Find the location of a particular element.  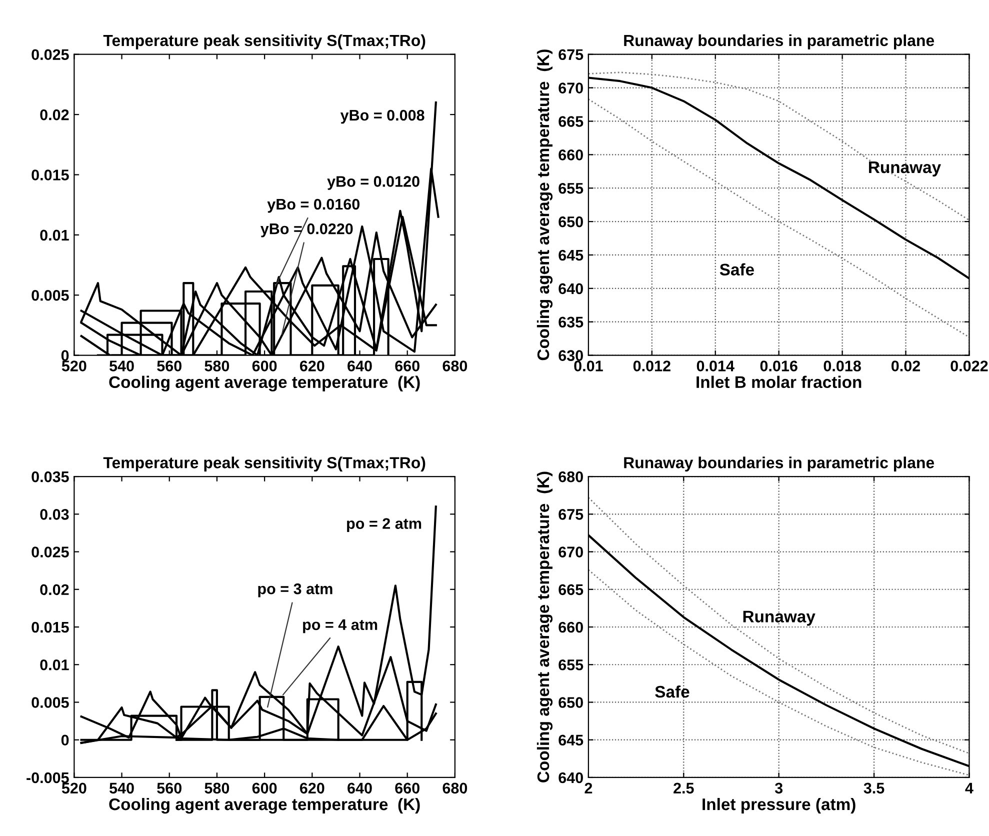

y-tick-label: -0.005 is located at coordinates (47, 778).